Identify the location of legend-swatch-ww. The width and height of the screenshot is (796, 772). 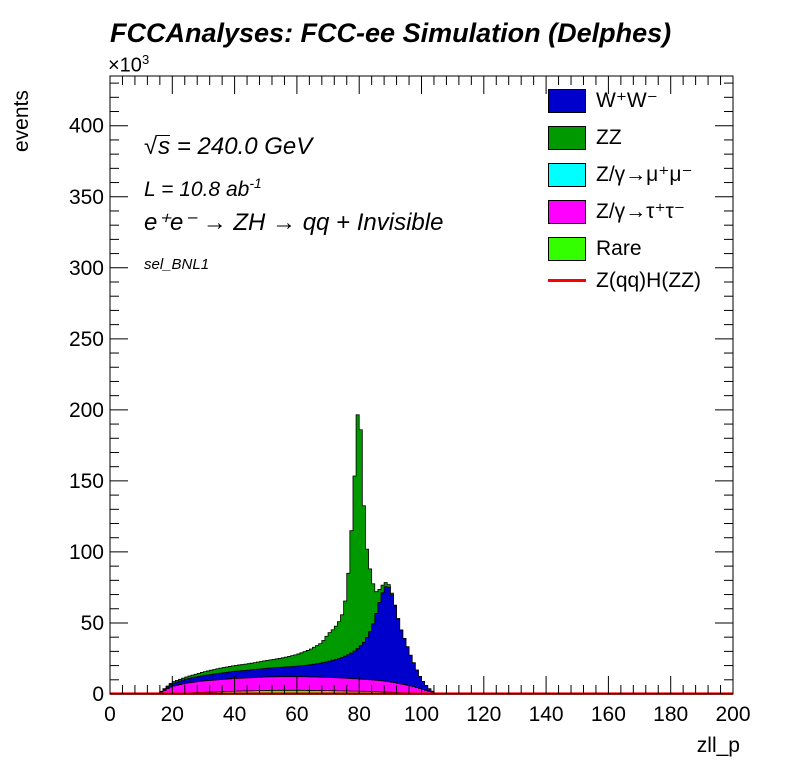
(567, 101).